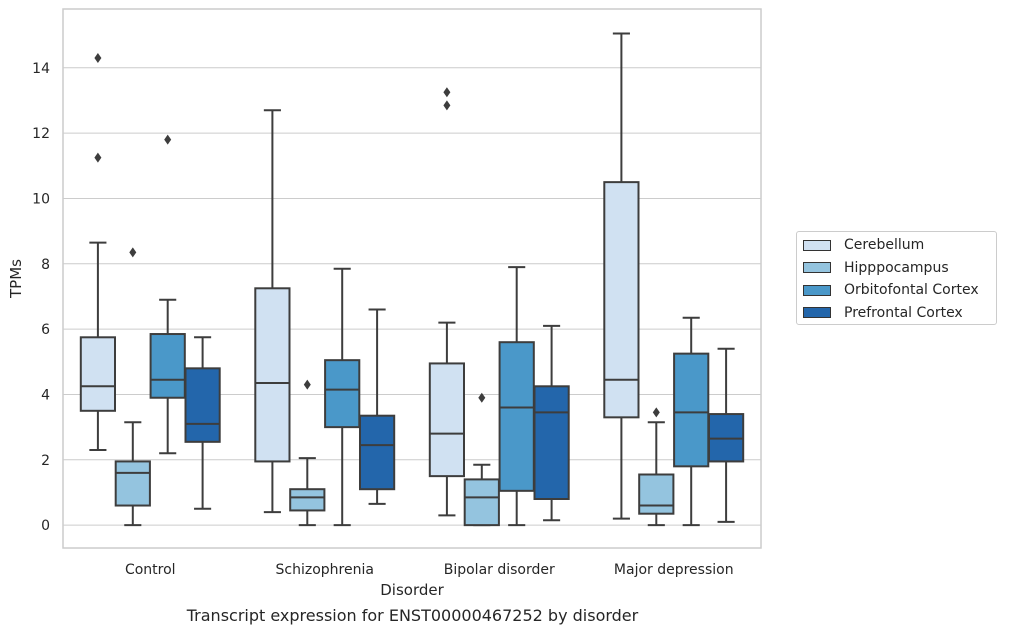 The width and height of the screenshot is (1009, 634). I want to click on y-axis-label: TPMs, so click(16, 279).